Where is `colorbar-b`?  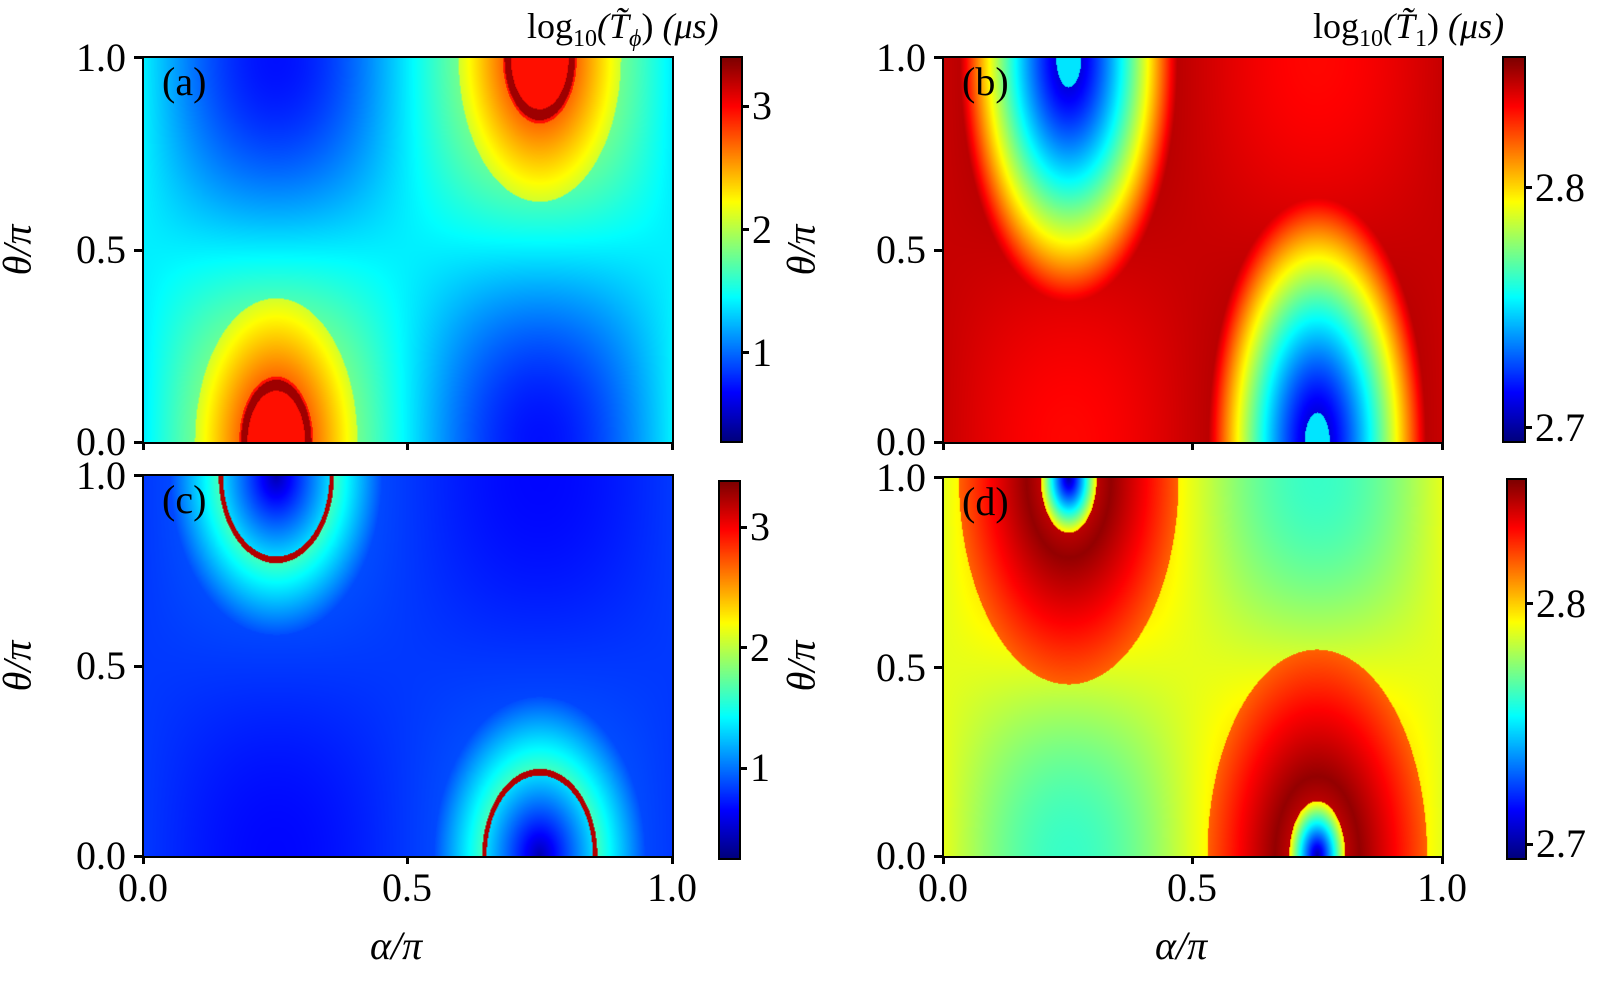
colorbar-b is located at coordinates (1514, 249).